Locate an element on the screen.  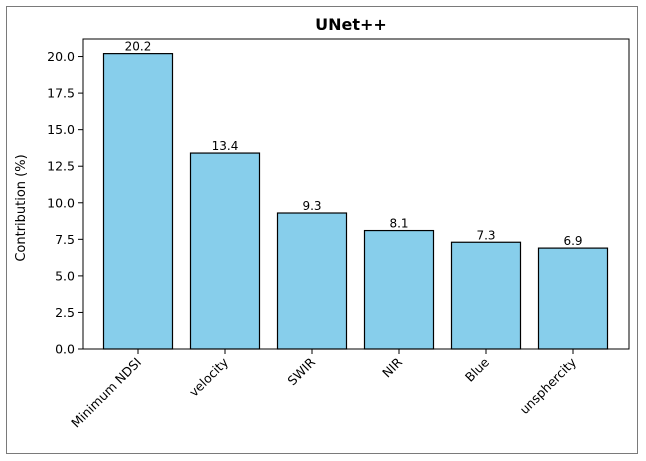
data-label-3: 8.1 is located at coordinates (398, 224).